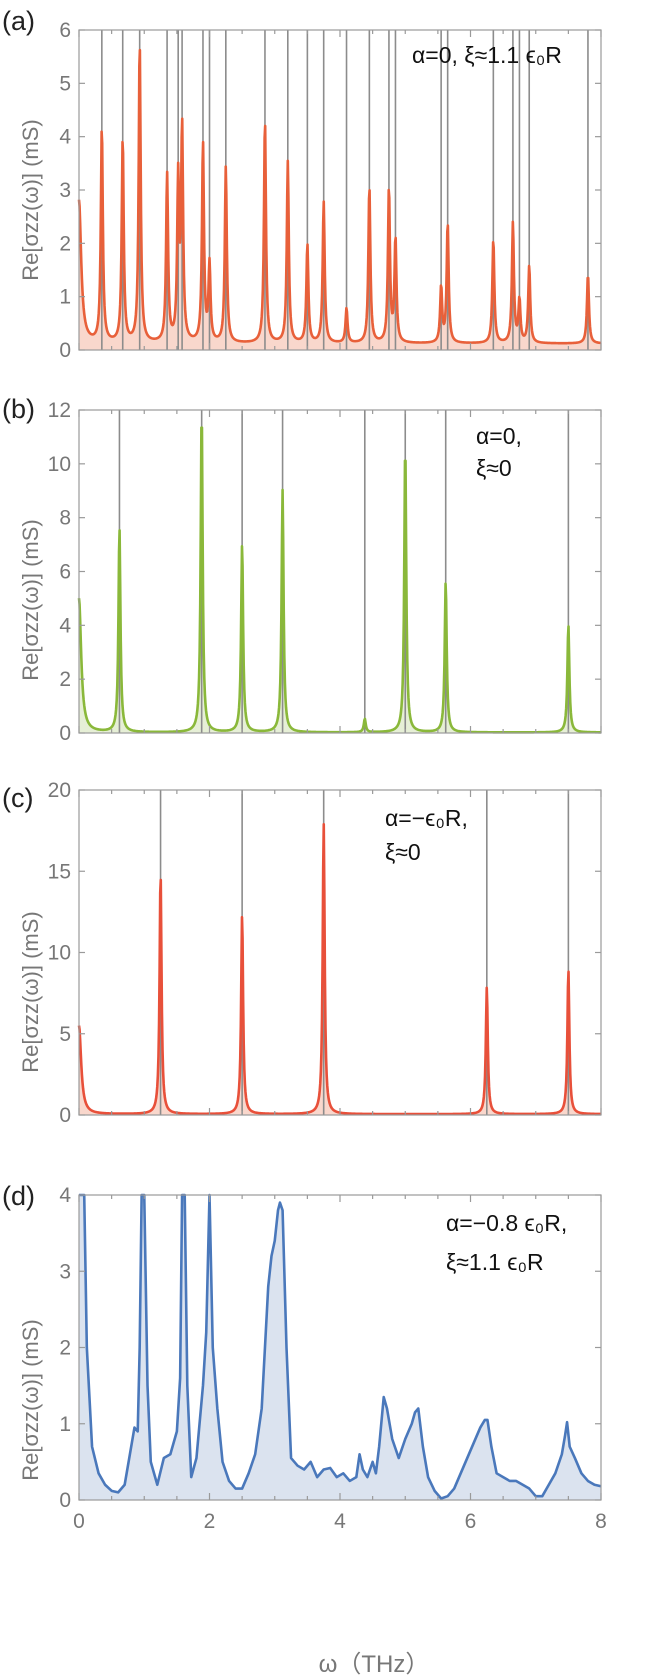 Image resolution: width=648 pixels, height=1678 pixels. I want to click on annotation-text: α=−ϵ₀R,, so click(426, 818).